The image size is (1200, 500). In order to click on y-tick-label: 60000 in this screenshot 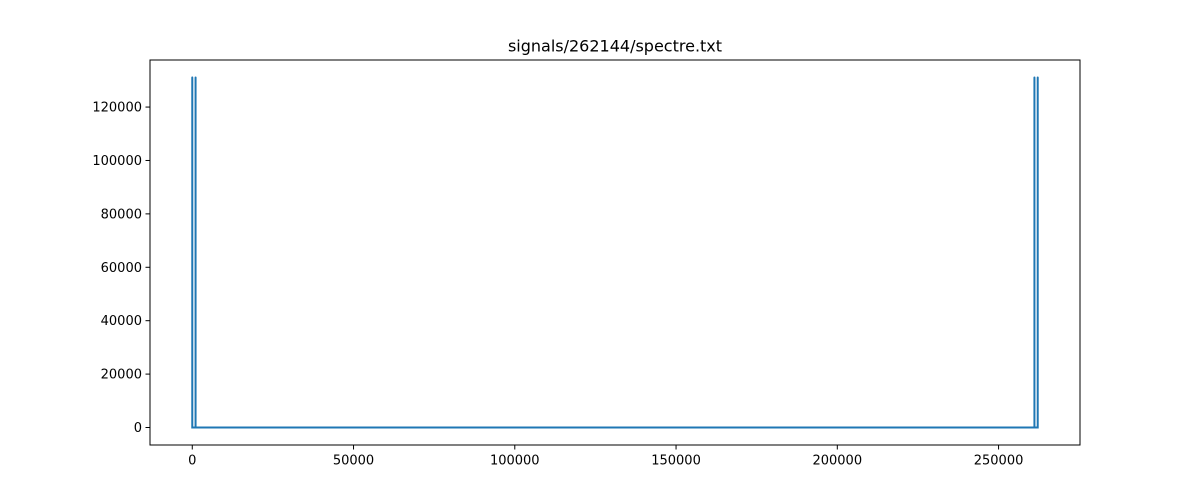, I will do `click(121, 268)`.